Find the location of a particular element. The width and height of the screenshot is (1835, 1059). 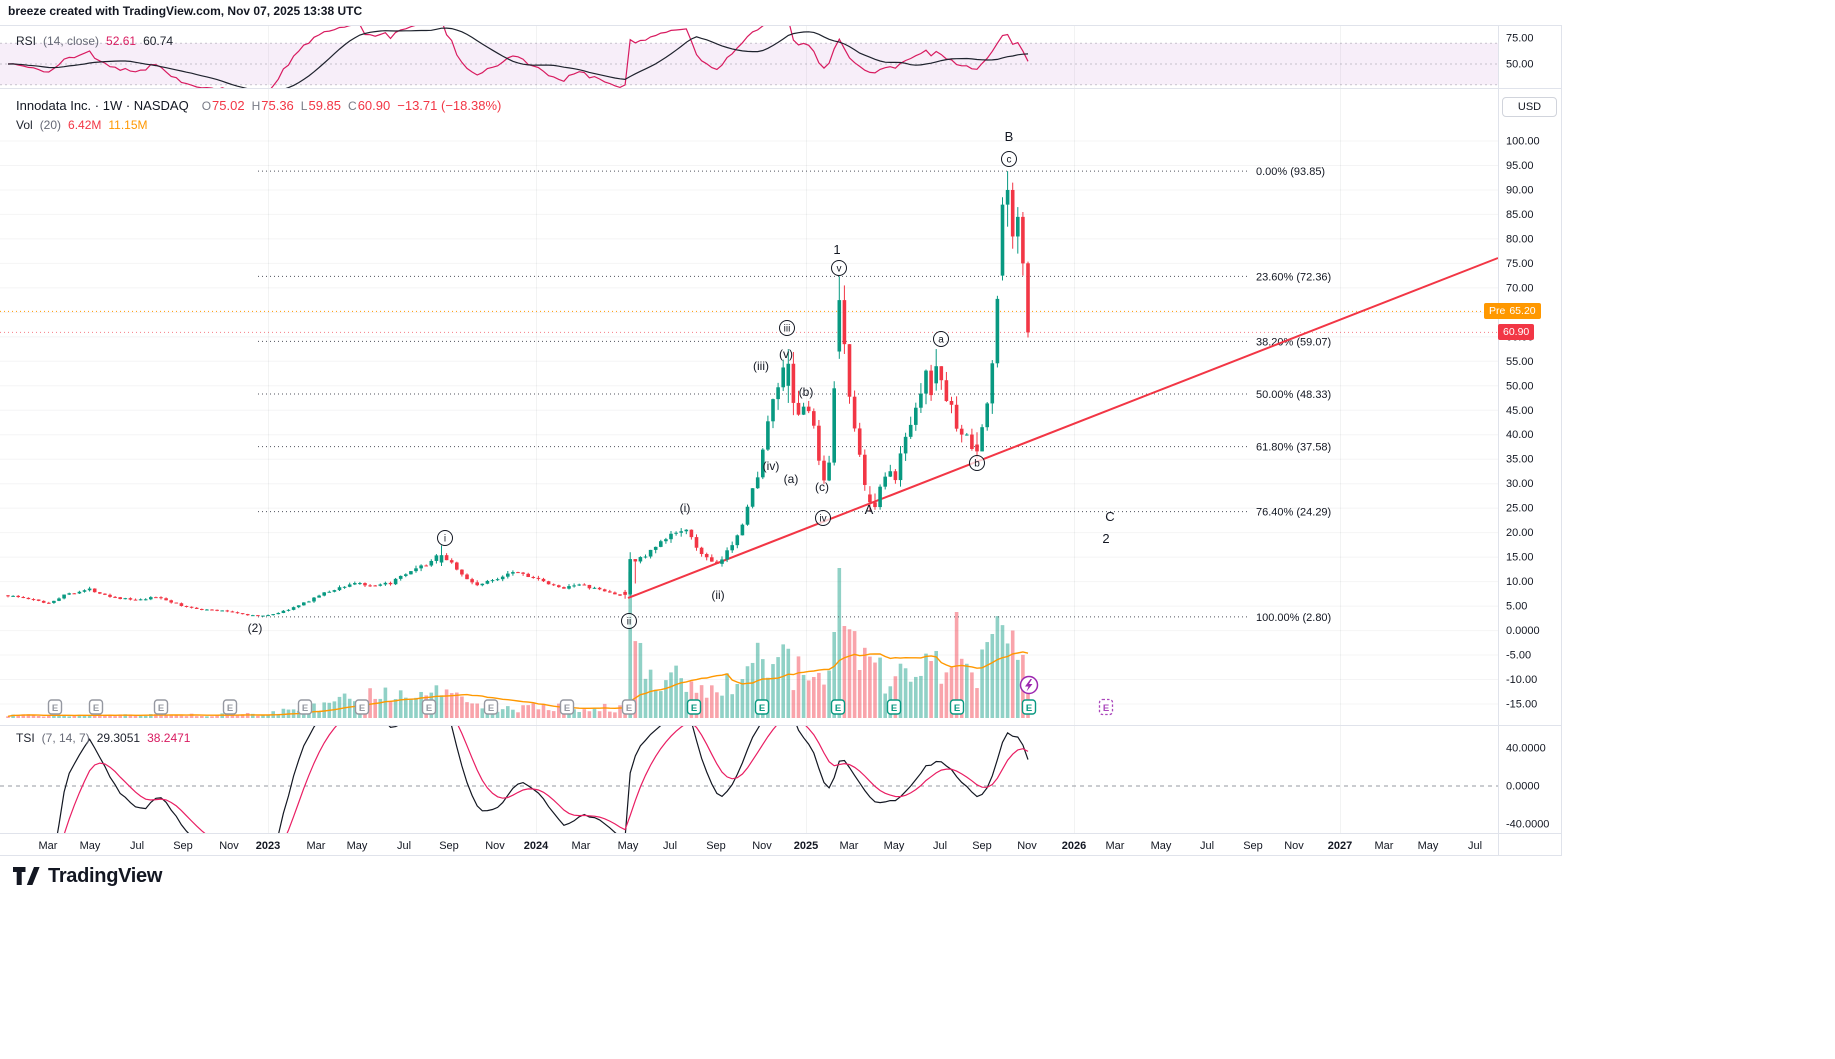

svg-text: -10.00 is located at coordinates (1521, 680).